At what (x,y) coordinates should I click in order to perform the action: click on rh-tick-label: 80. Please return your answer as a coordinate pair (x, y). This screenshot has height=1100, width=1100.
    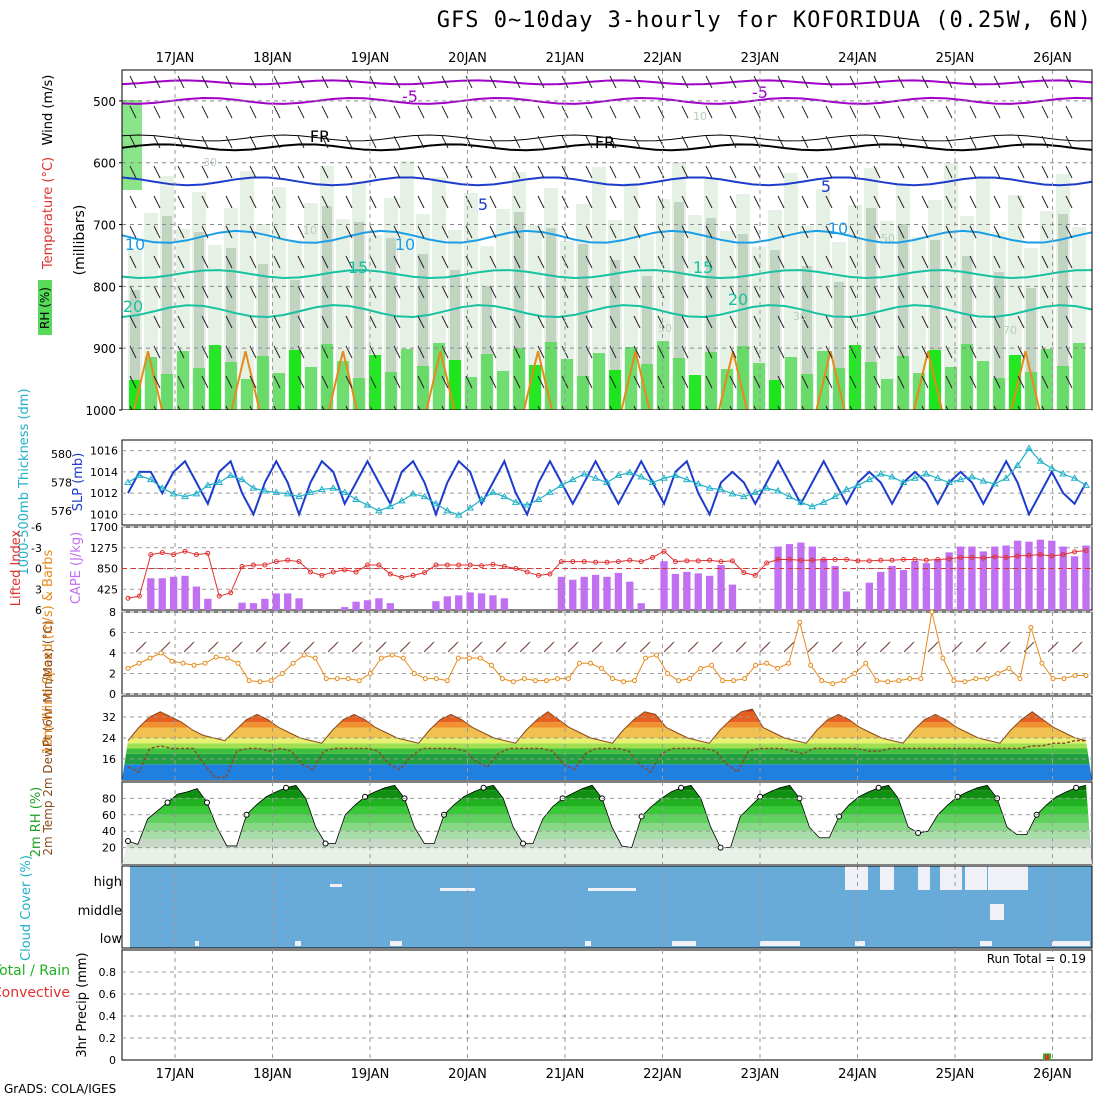
    Looking at the image, I should click on (109, 798).